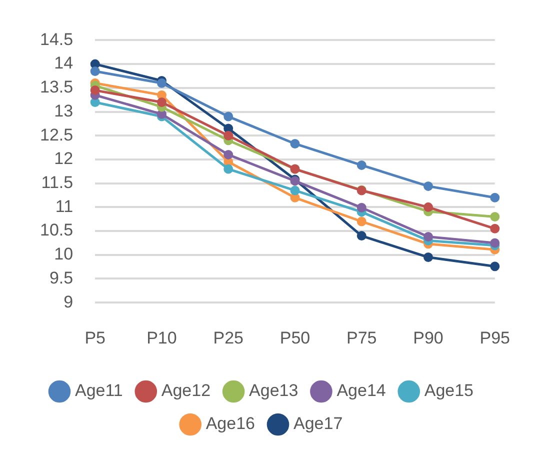 Image resolution: width=537 pixels, height=459 pixels. What do you see at coordinates (98, 390) in the screenshot?
I see `legend-label: Age11` at bounding box center [98, 390].